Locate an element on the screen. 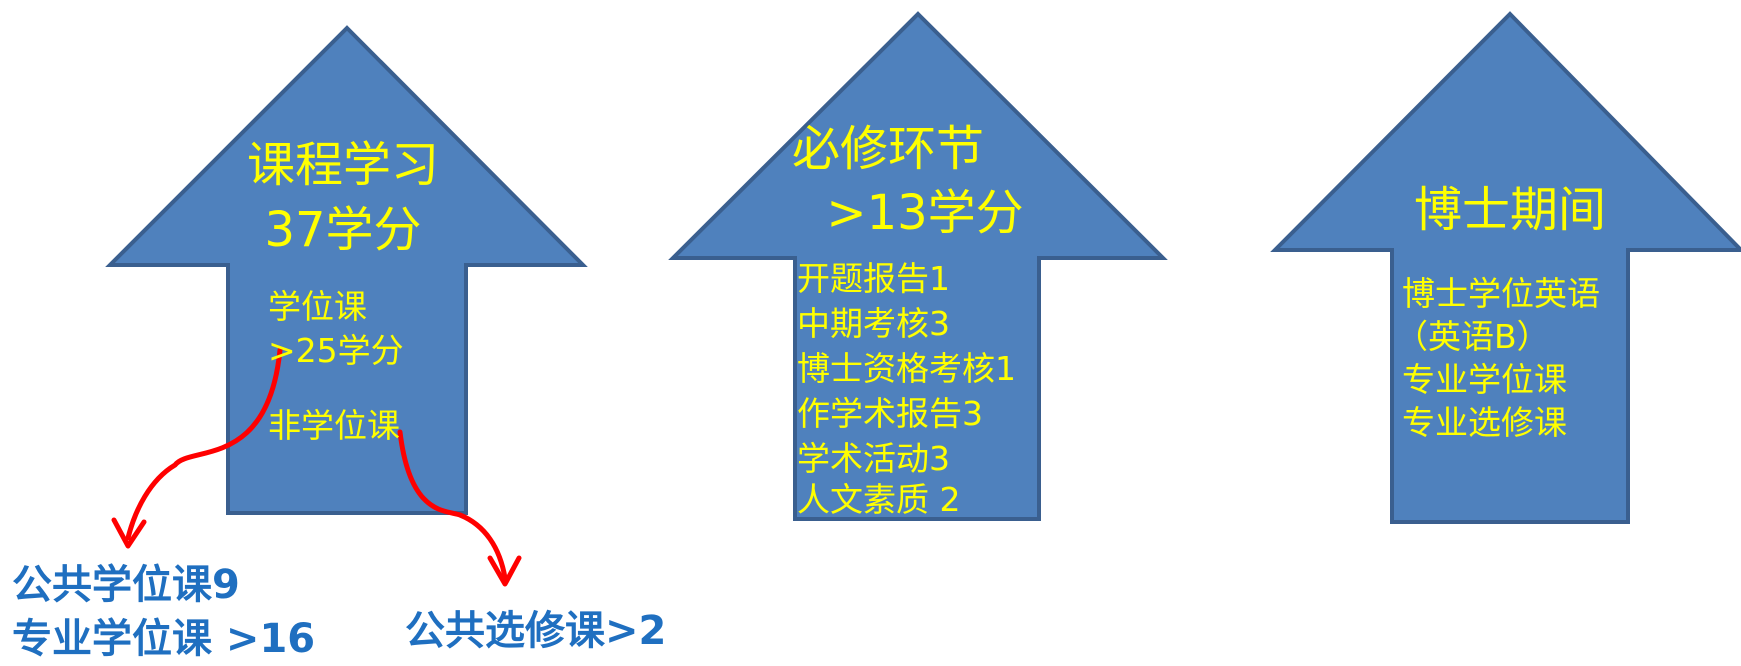  required-sessions-credits: >13学分 is located at coordinates (924, 213).